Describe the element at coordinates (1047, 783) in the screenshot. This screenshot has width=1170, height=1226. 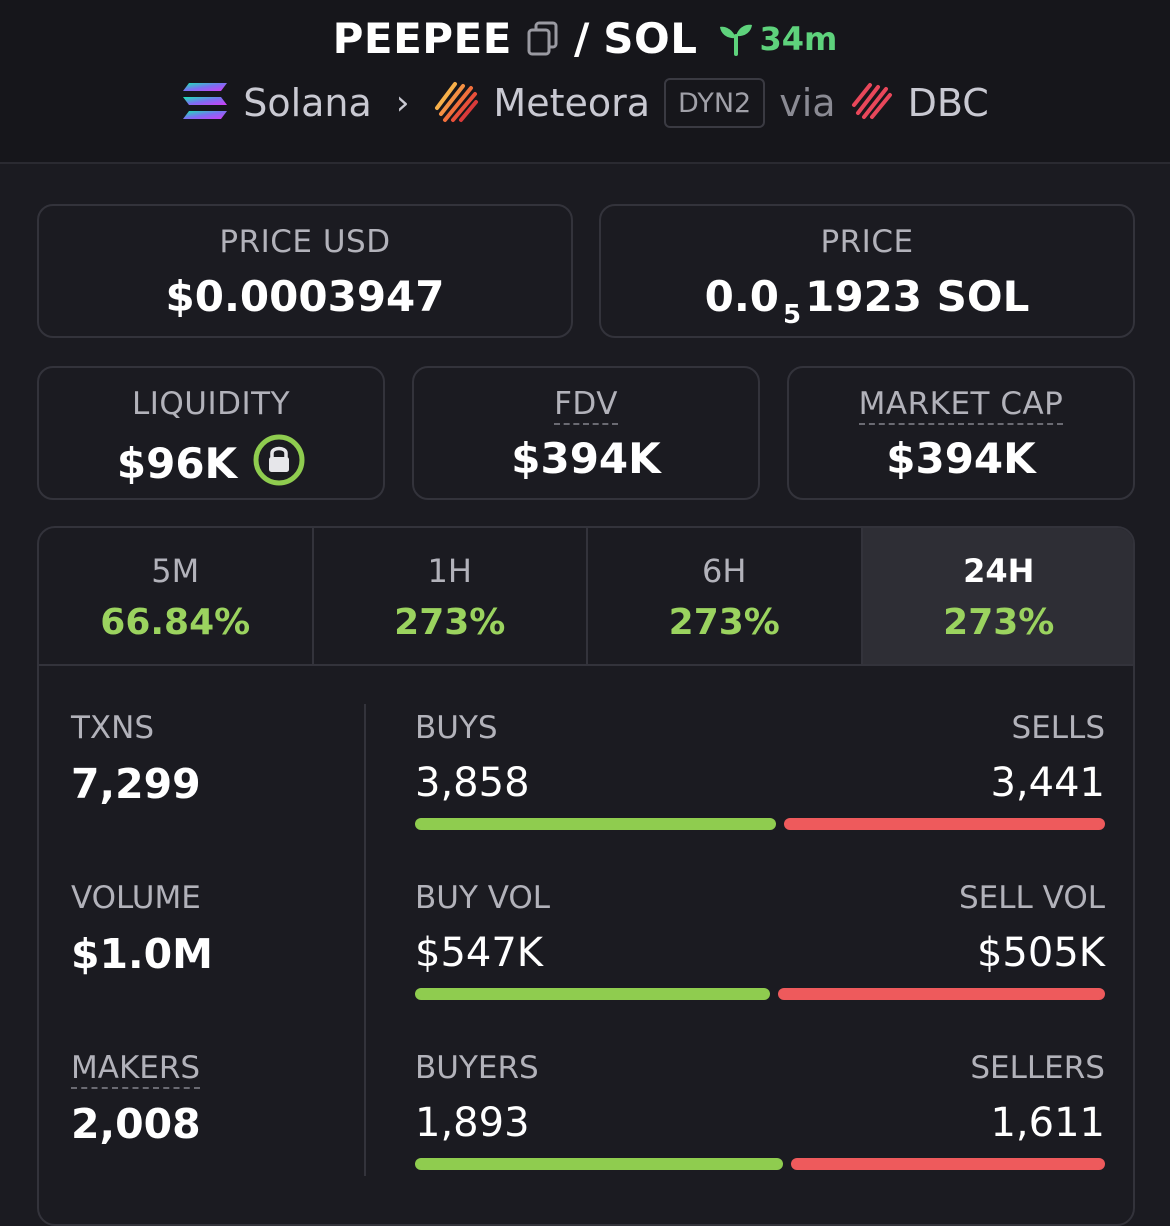
I see `sells-value: 3,441` at that location.